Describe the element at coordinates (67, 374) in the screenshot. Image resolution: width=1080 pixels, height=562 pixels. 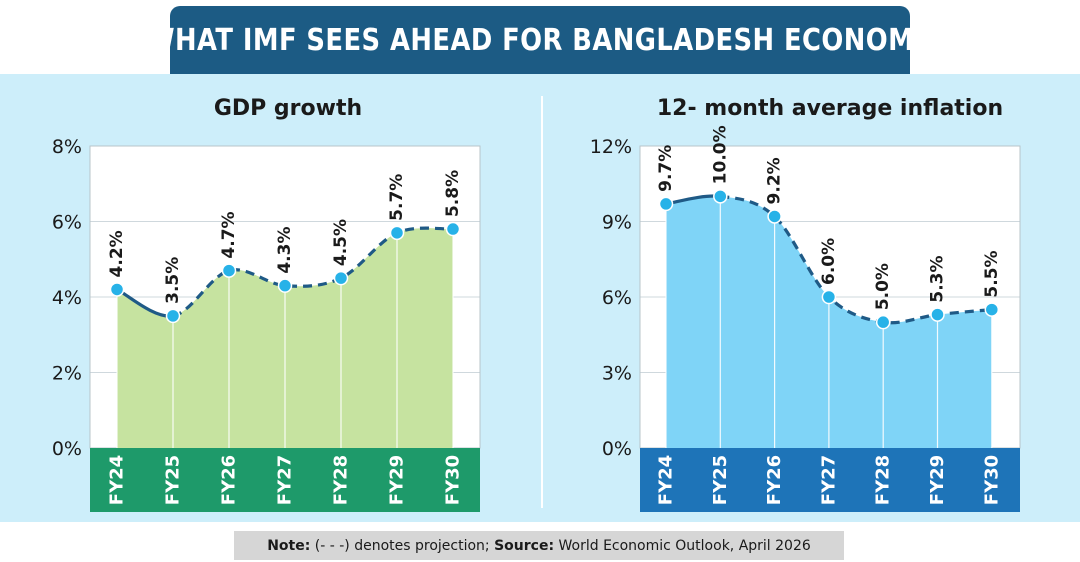
I see `y-tick-label: 2%` at that location.